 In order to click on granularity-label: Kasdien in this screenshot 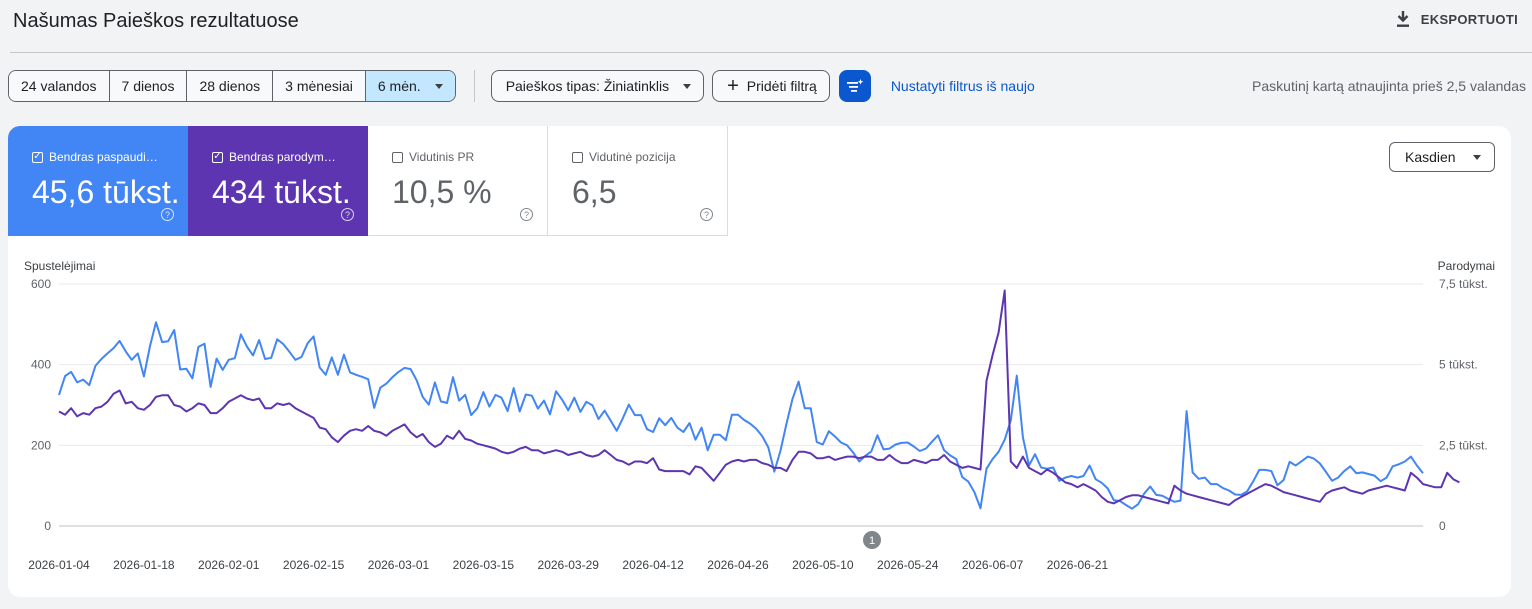, I will do `click(1430, 157)`.